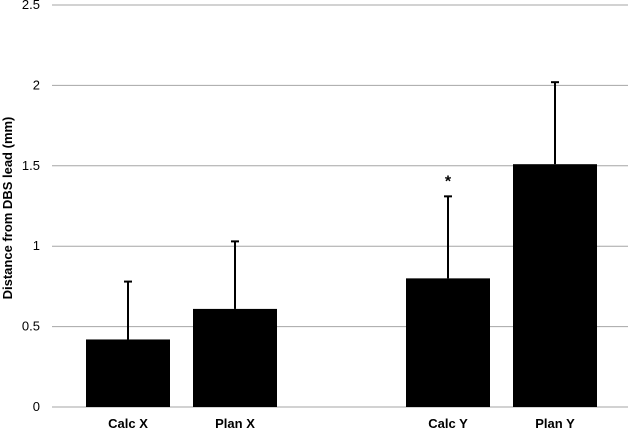 The image size is (630, 431). I want to click on annotations: *, so click(448, 181).